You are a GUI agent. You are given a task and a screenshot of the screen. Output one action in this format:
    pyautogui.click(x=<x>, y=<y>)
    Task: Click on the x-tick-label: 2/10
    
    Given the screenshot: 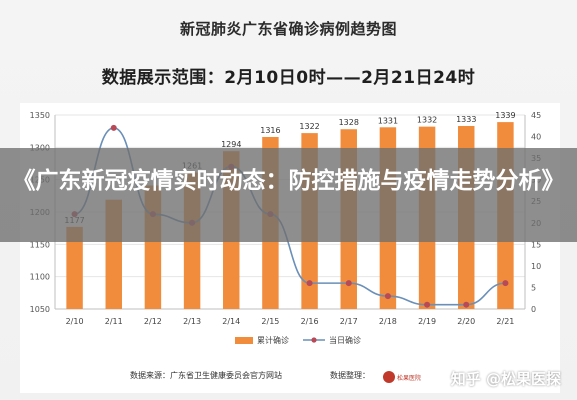 What is the action you would take?
    pyautogui.click(x=75, y=321)
    